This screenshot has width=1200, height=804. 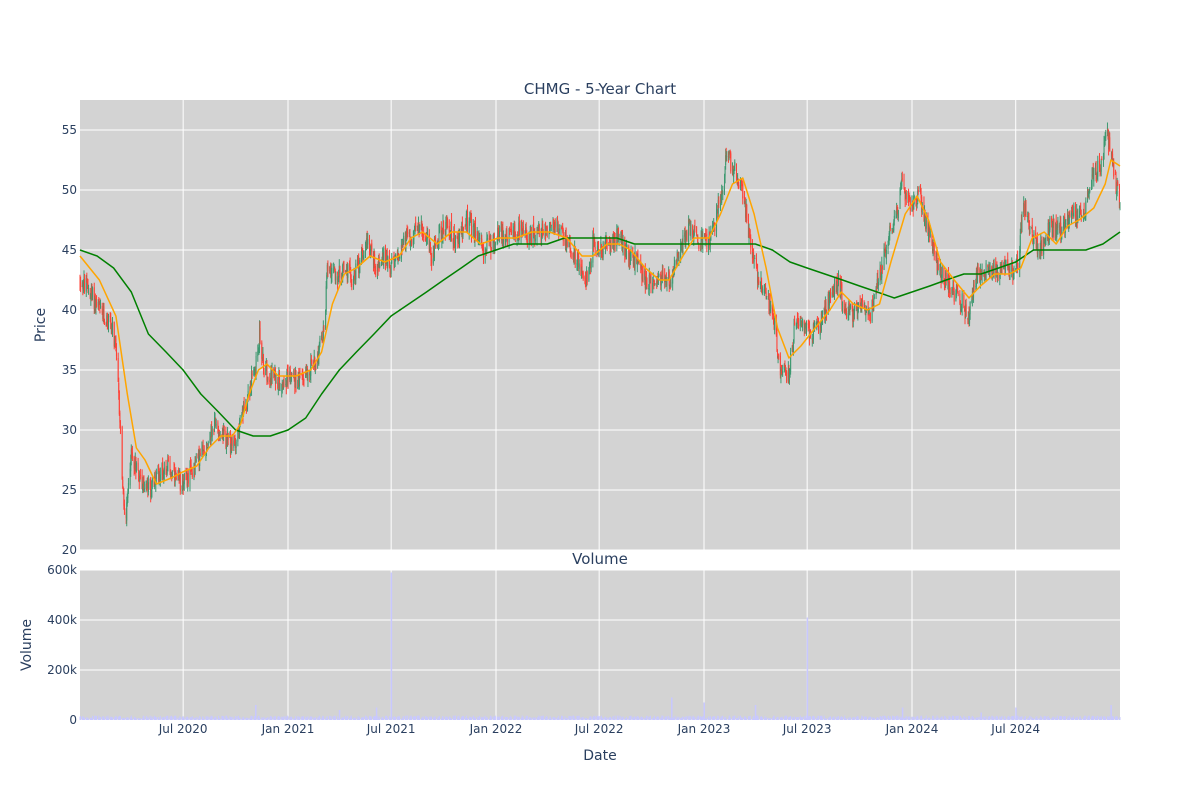 What do you see at coordinates (339, 715) in the screenshot?
I see `volume-spike-bar` at bounding box center [339, 715].